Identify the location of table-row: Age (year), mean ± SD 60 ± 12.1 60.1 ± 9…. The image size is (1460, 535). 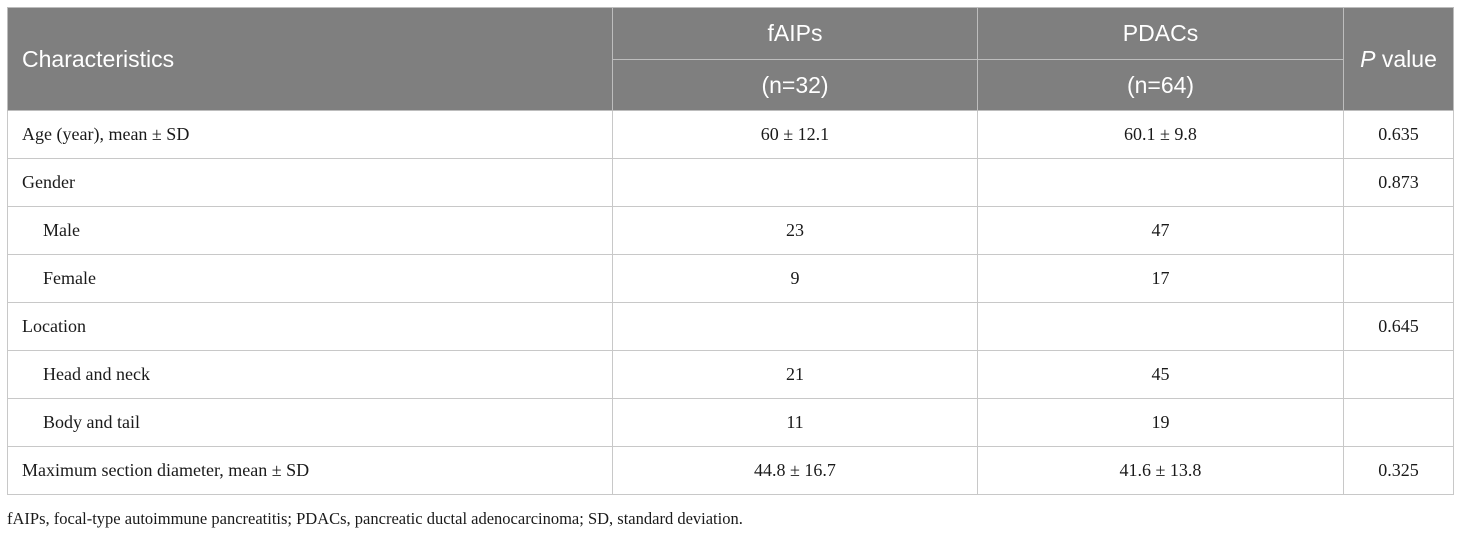
(730, 134).